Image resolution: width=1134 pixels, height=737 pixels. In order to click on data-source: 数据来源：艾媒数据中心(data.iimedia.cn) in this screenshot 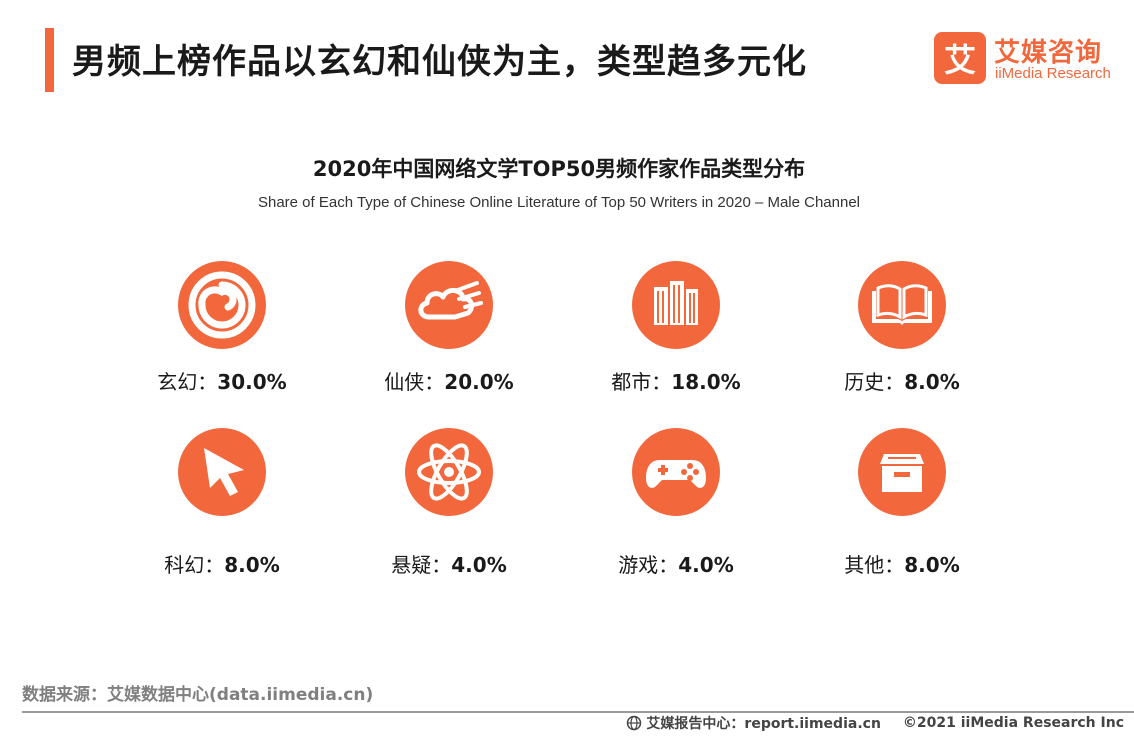, I will do `click(198, 695)`.